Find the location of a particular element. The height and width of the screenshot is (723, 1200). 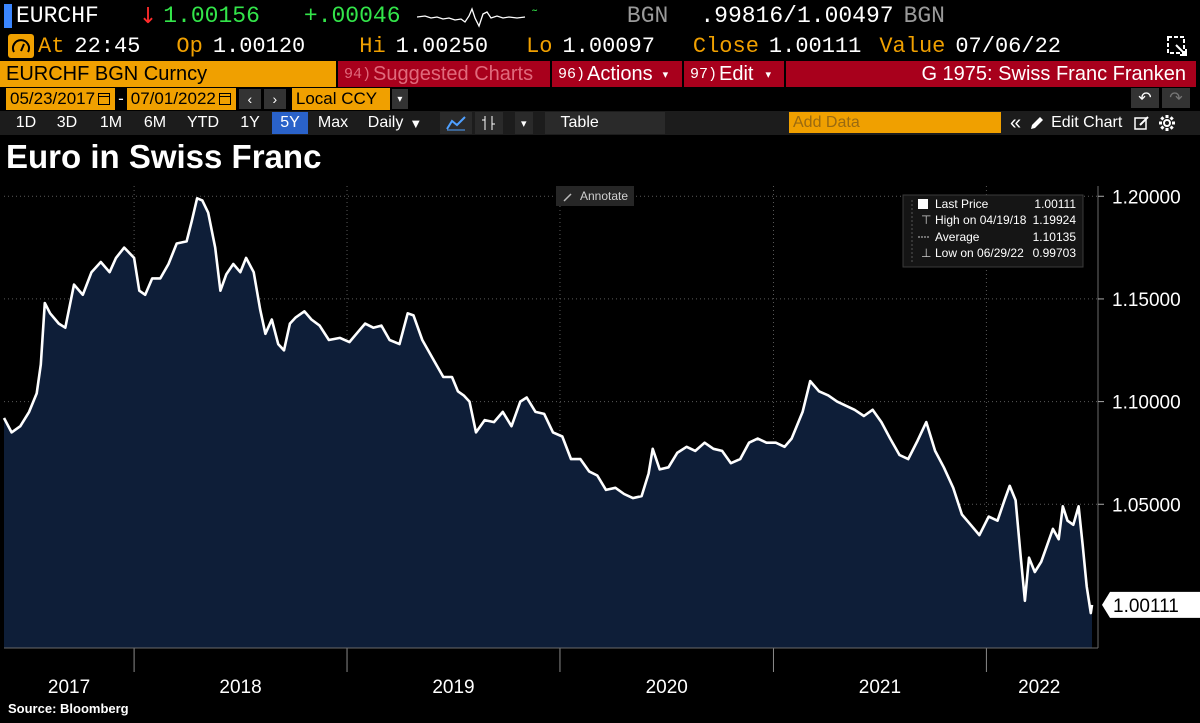

period-button: 1M is located at coordinates (111, 123).